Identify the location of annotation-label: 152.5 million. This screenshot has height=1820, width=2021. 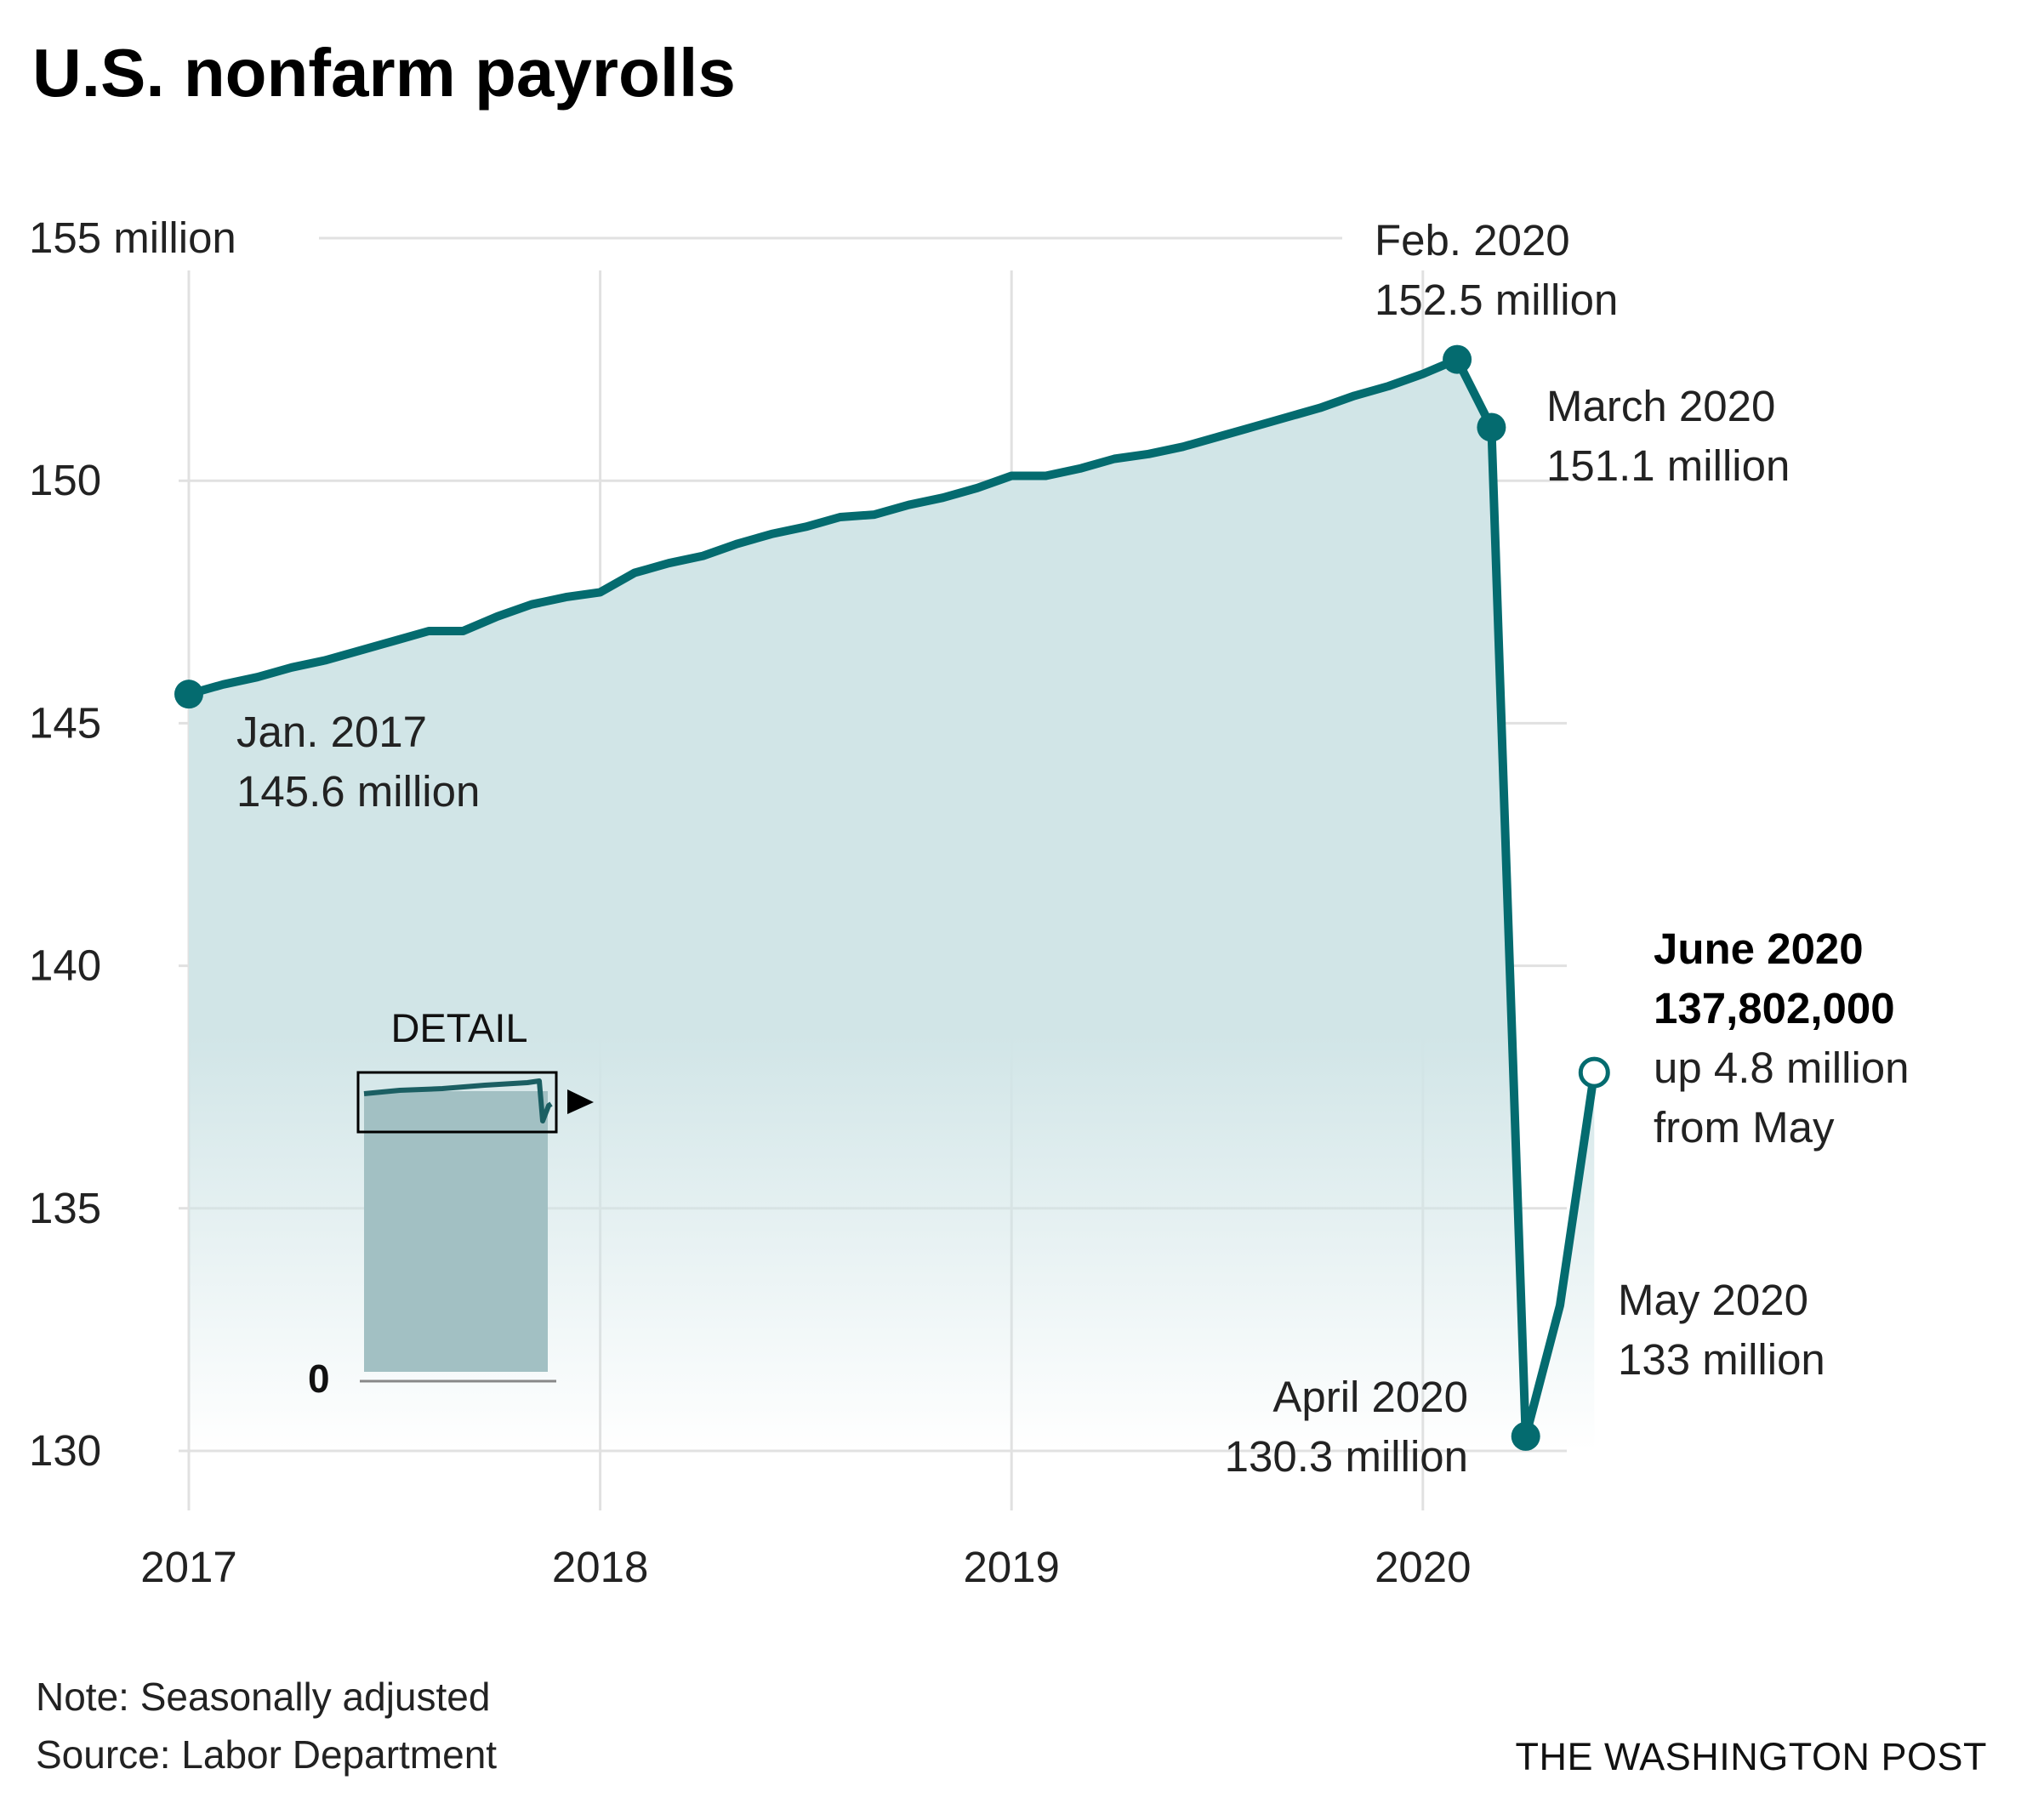
(1496, 300).